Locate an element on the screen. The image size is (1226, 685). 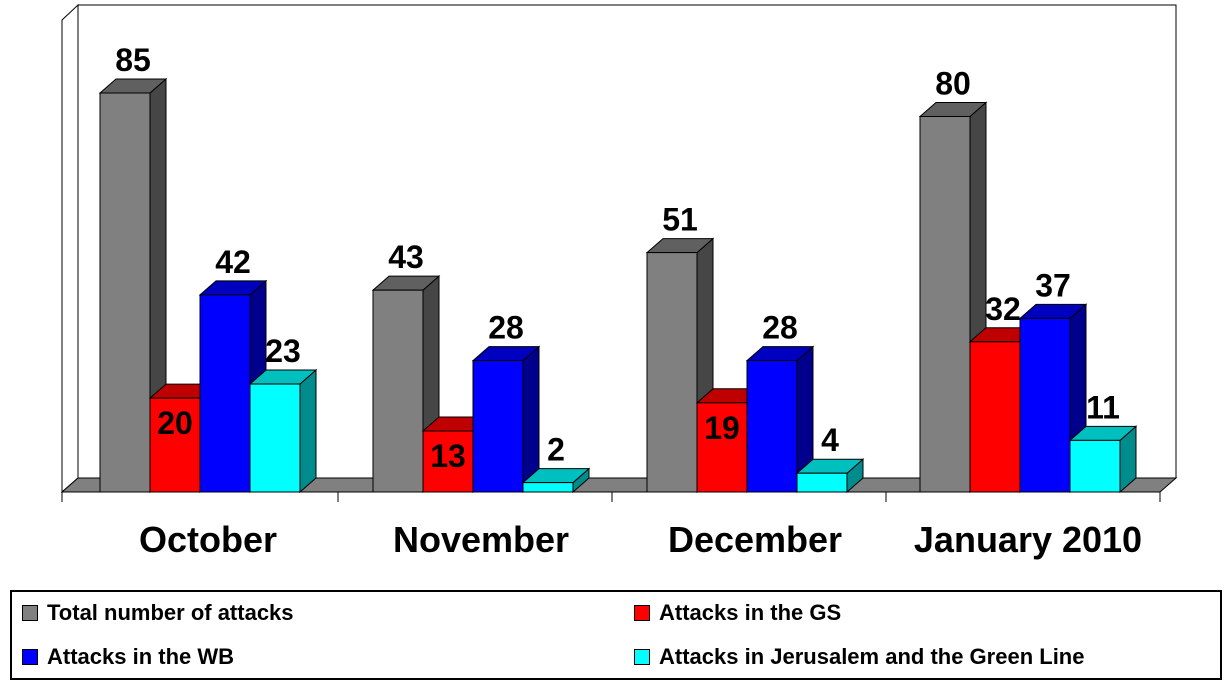
value-label-gs-2: 19 is located at coordinates (722, 428).